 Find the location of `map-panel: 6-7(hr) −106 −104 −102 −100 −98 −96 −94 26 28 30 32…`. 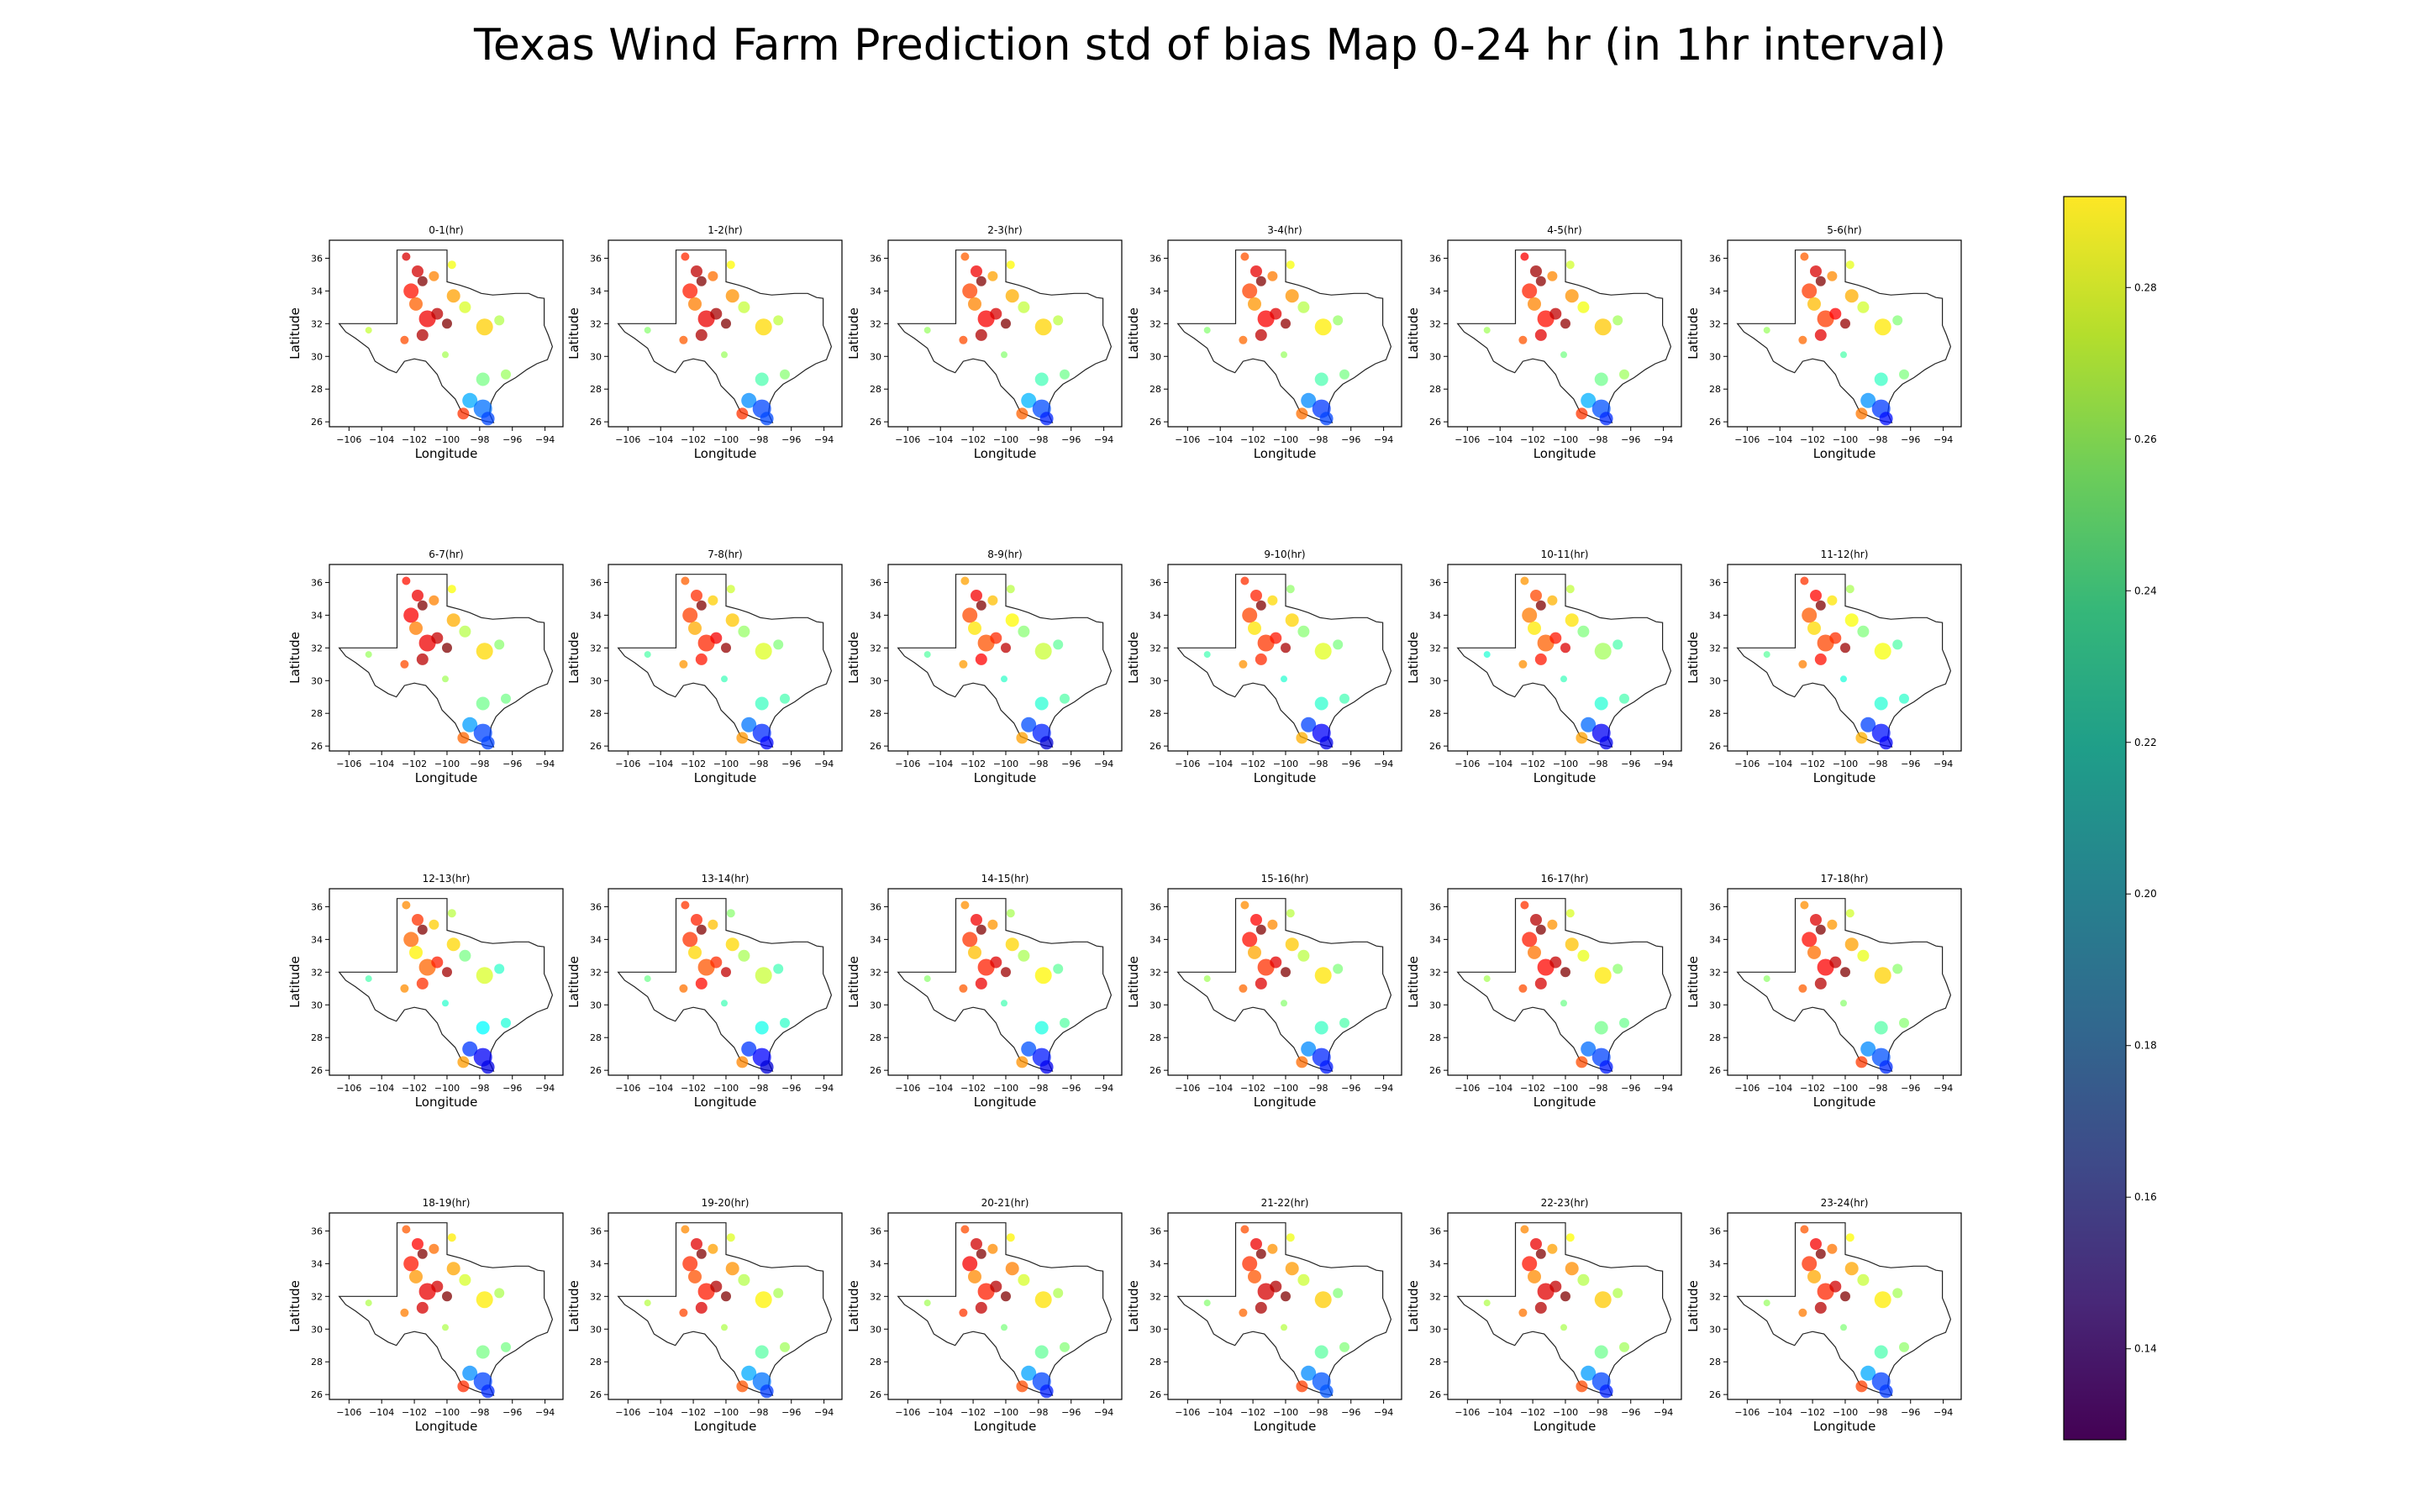

map-panel: 6-7(hr) −106 −104 −102 −100 −98 −96 −94 26 28 30 32… is located at coordinates (426, 667).